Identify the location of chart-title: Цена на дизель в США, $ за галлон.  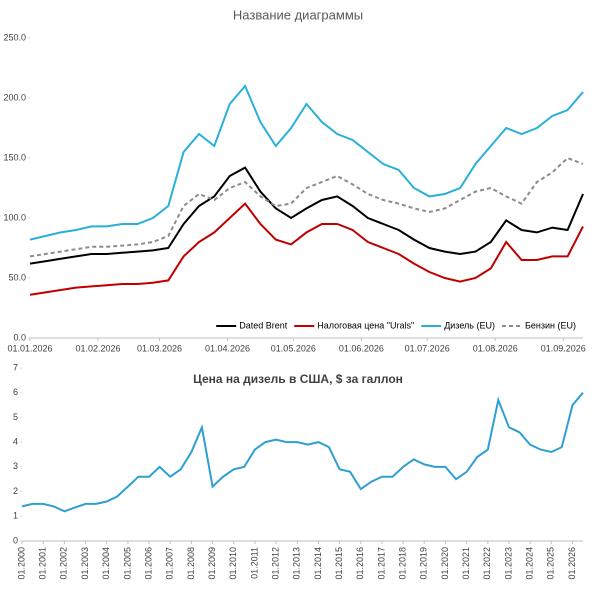
(298, 379).